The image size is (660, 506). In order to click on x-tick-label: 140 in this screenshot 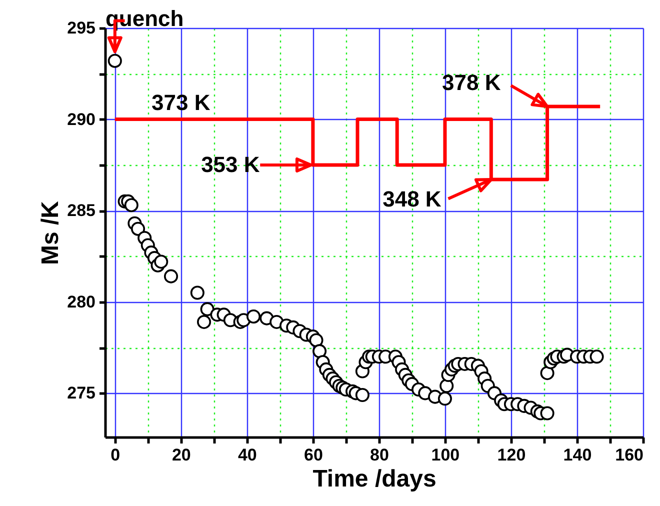, I will do `click(577, 455)`.